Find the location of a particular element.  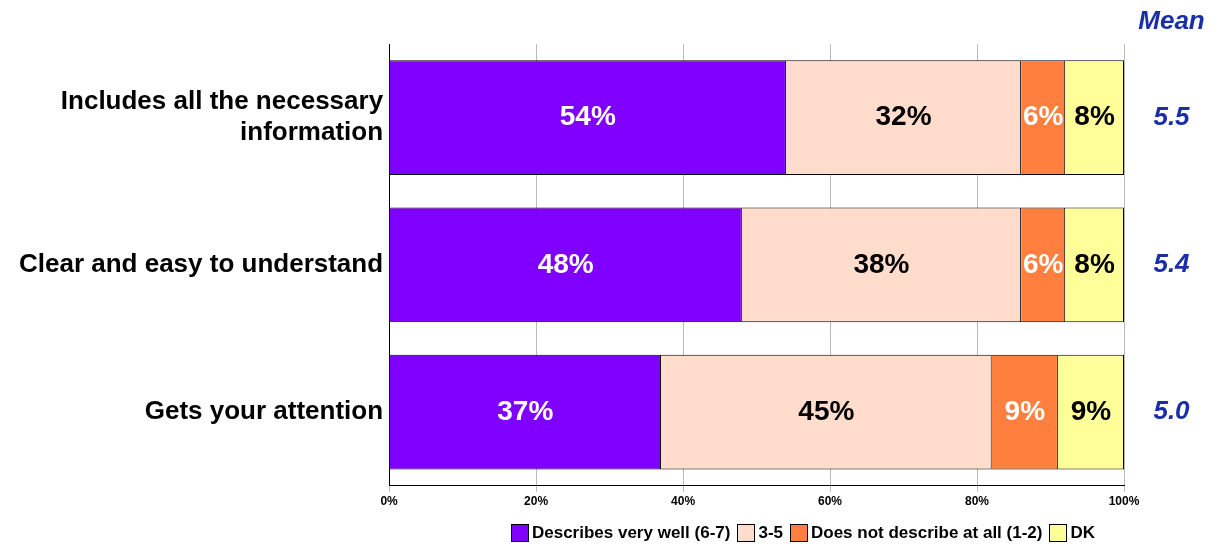

text: 5.0 is located at coordinates (1172, 410).